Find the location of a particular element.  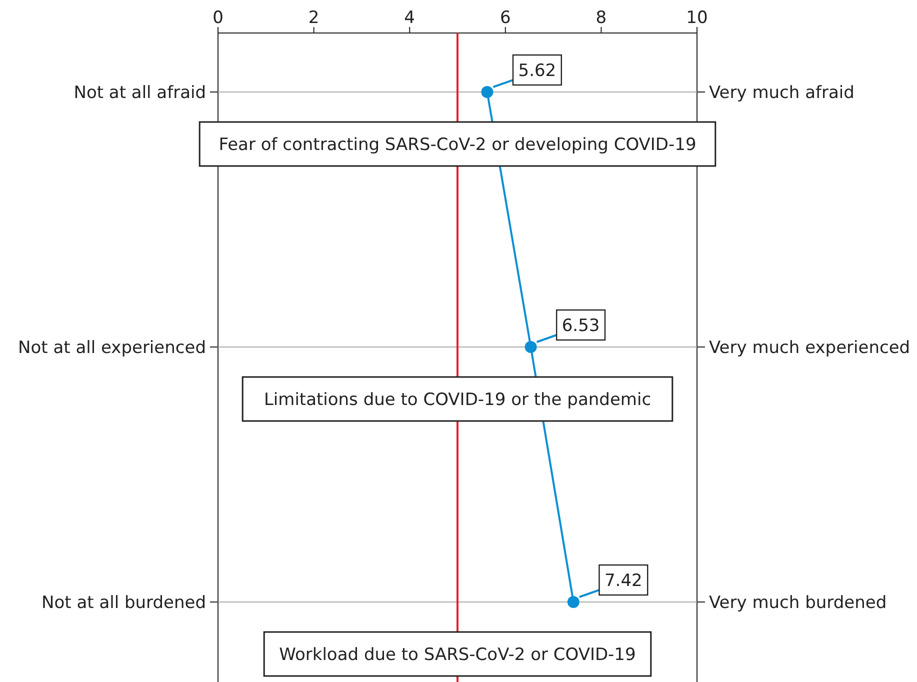

x-tick-label: 0 is located at coordinates (218, 18).